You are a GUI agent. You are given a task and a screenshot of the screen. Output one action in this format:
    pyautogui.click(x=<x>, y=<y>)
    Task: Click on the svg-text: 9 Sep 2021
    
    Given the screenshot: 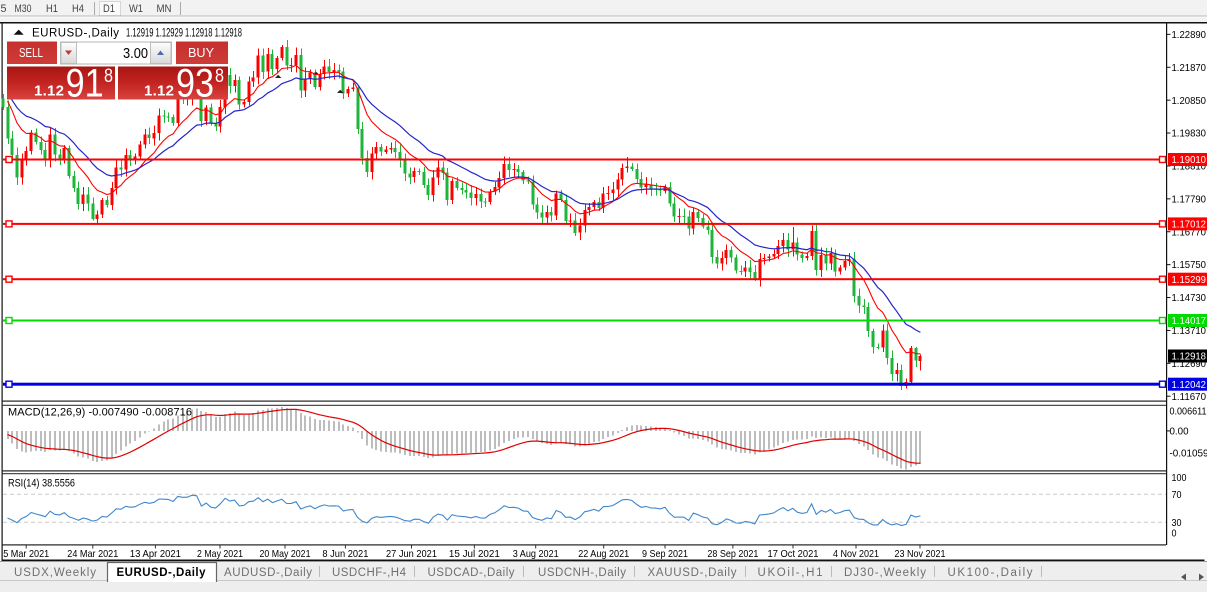 What is the action you would take?
    pyautogui.click(x=665, y=554)
    